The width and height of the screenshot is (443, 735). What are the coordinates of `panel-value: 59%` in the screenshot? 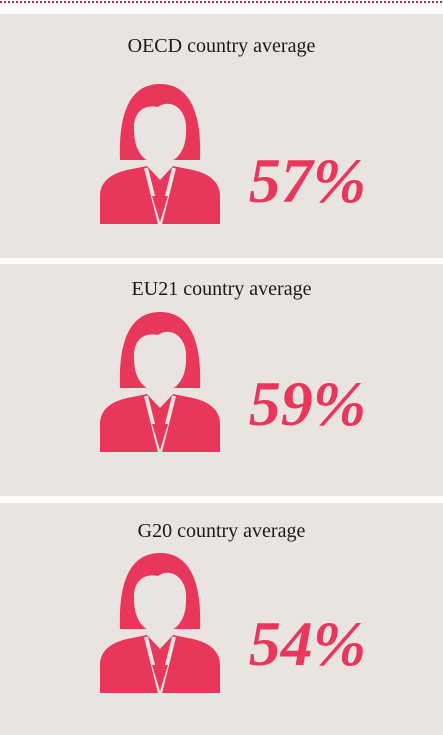 It's located at (307, 403).